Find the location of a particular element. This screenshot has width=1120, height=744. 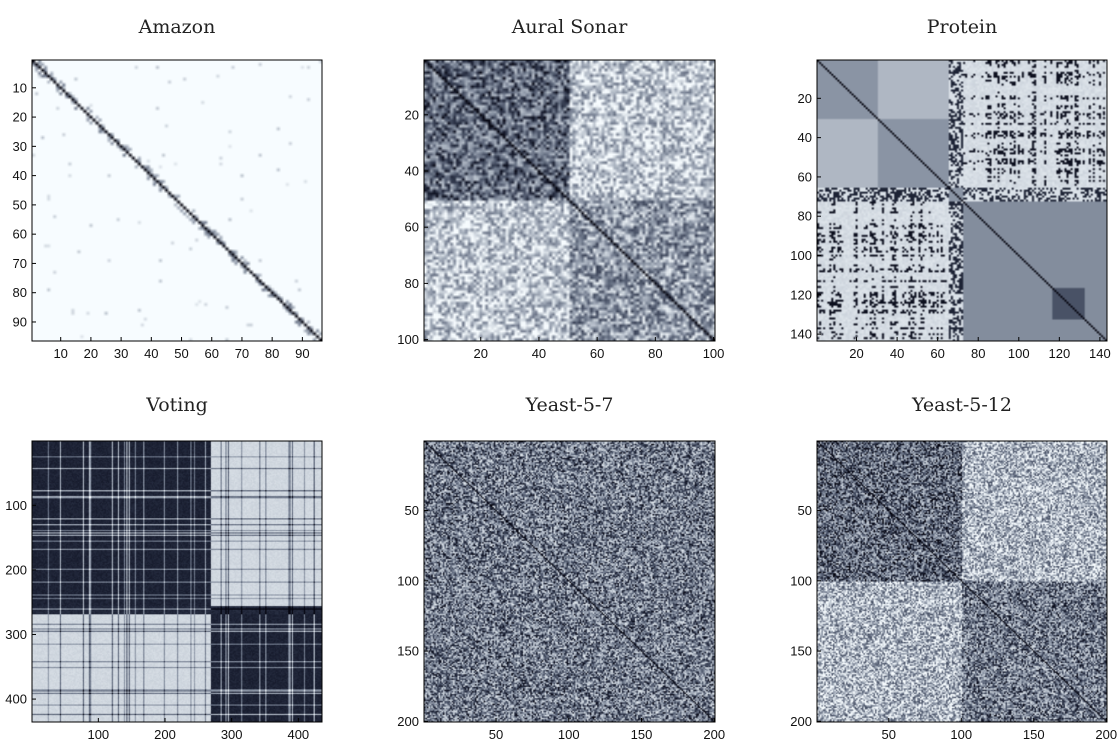

y-tick-label: 120 is located at coordinates (801, 294).